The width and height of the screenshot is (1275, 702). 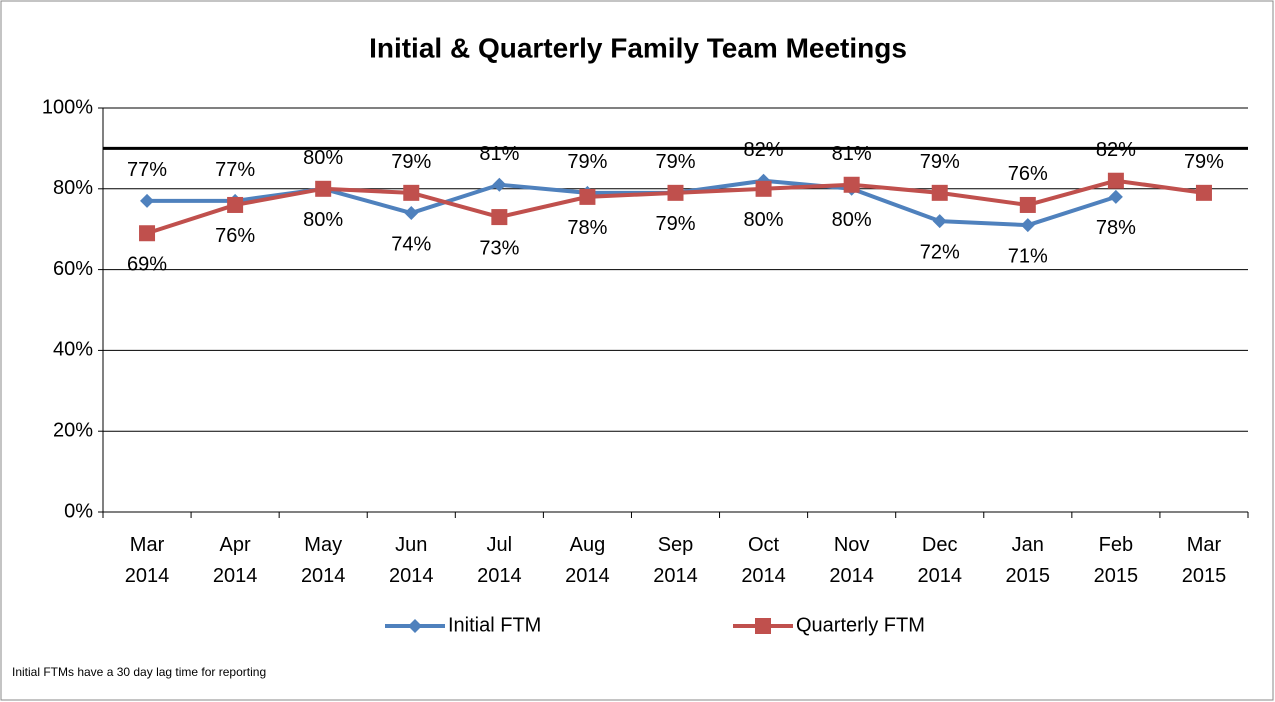 I want to click on data-label: 69%, so click(x=147, y=265).